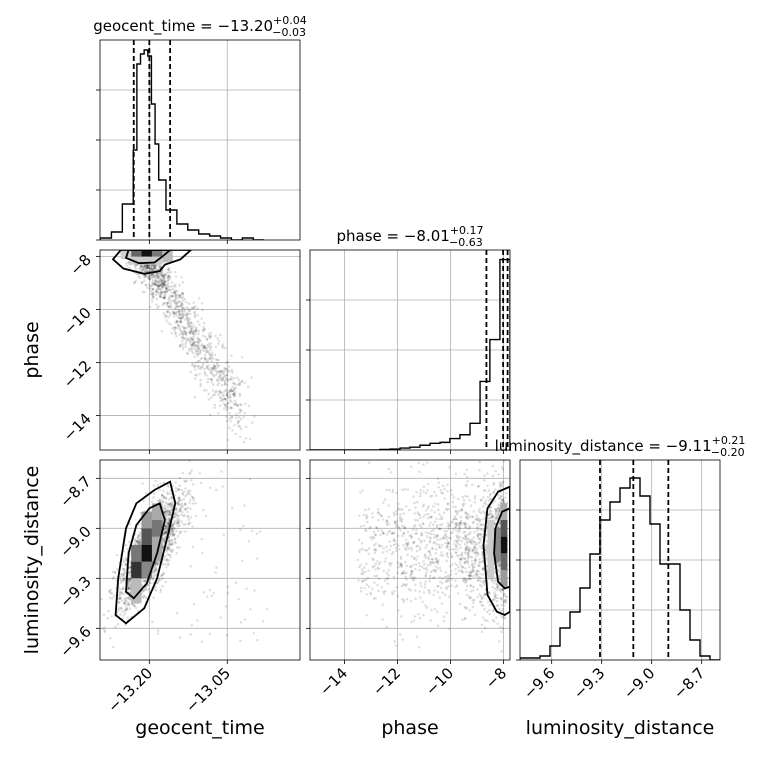 The image size is (760, 760). What do you see at coordinates (589, 683) in the screenshot?
I see `xtick-label-luminosity_distance: −9.3` at bounding box center [589, 683].